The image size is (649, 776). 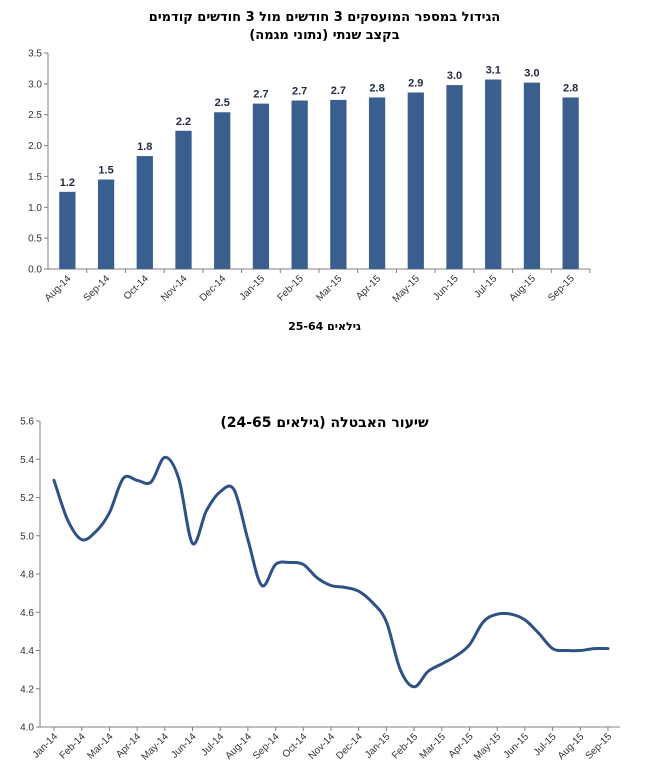 I want to click on chart2-y-tick-label: 4.2, so click(x=27, y=689).